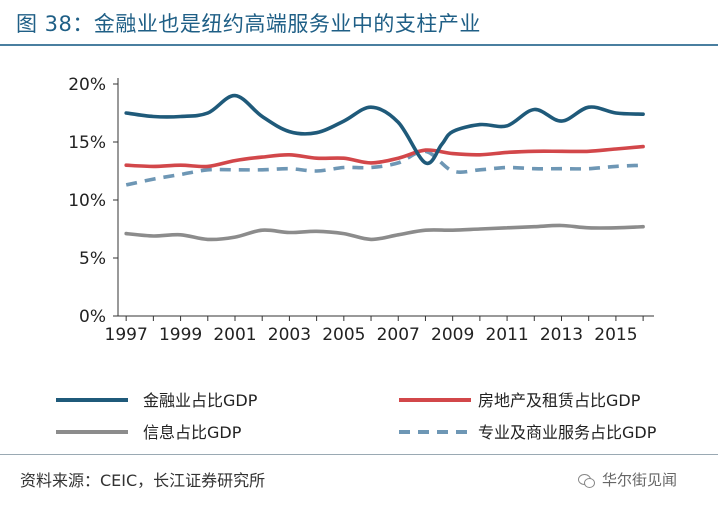 This screenshot has width=718, height=512. Describe the element at coordinates (234, 335) in the screenshot. I see `x-tick-label: 2001` at that location.